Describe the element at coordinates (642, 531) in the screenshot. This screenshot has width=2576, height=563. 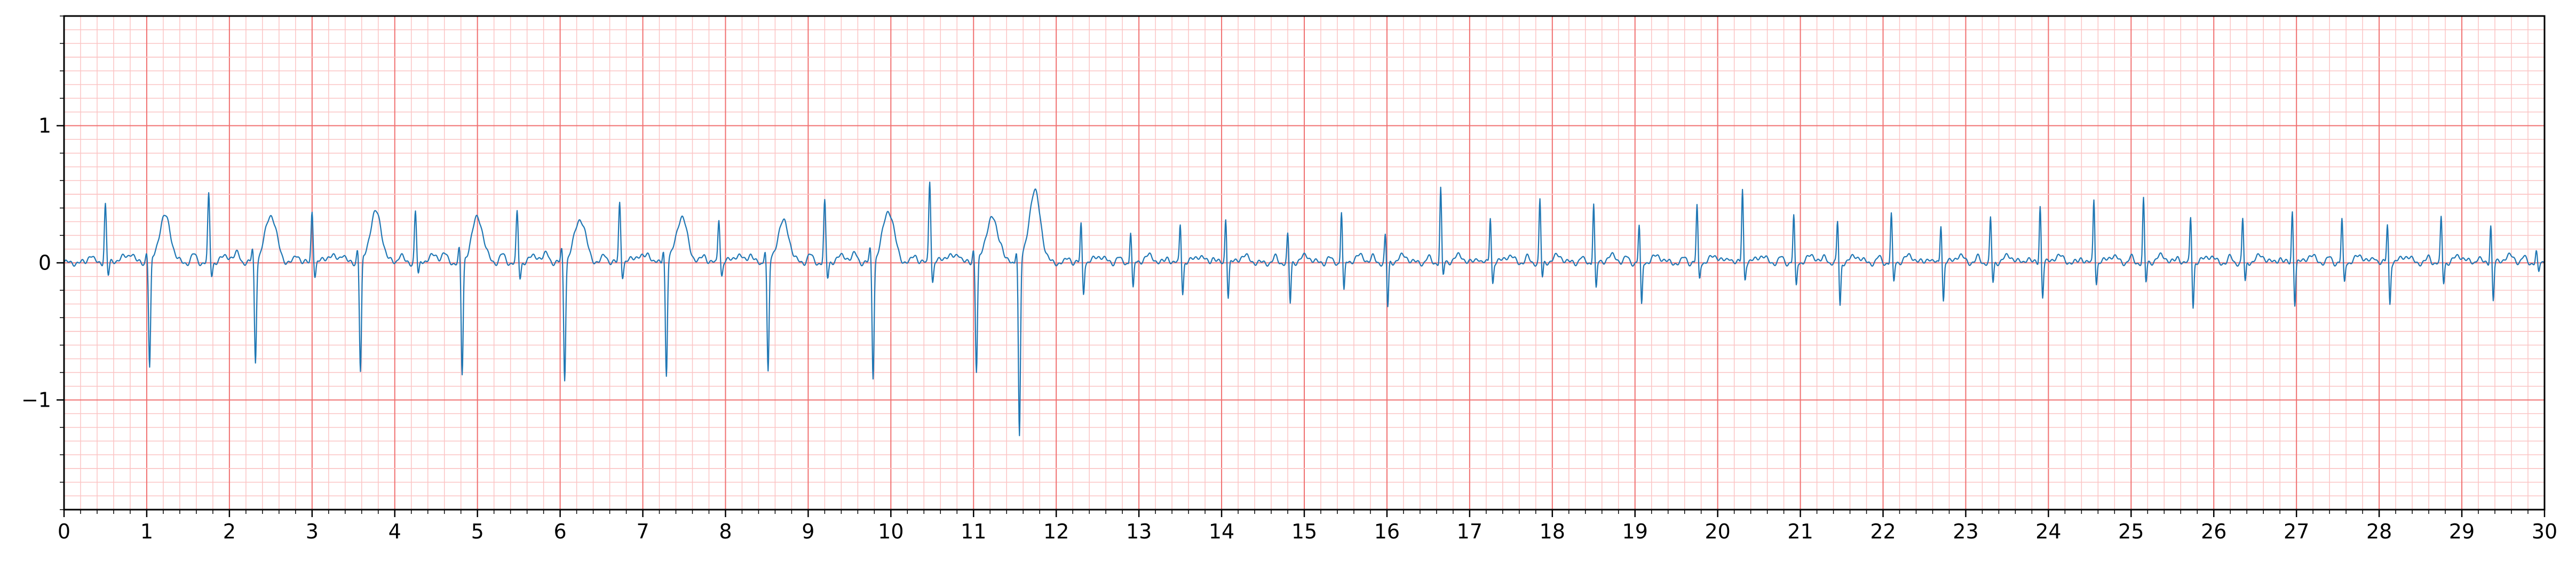
I see `x-tick-label: 7` at that location.